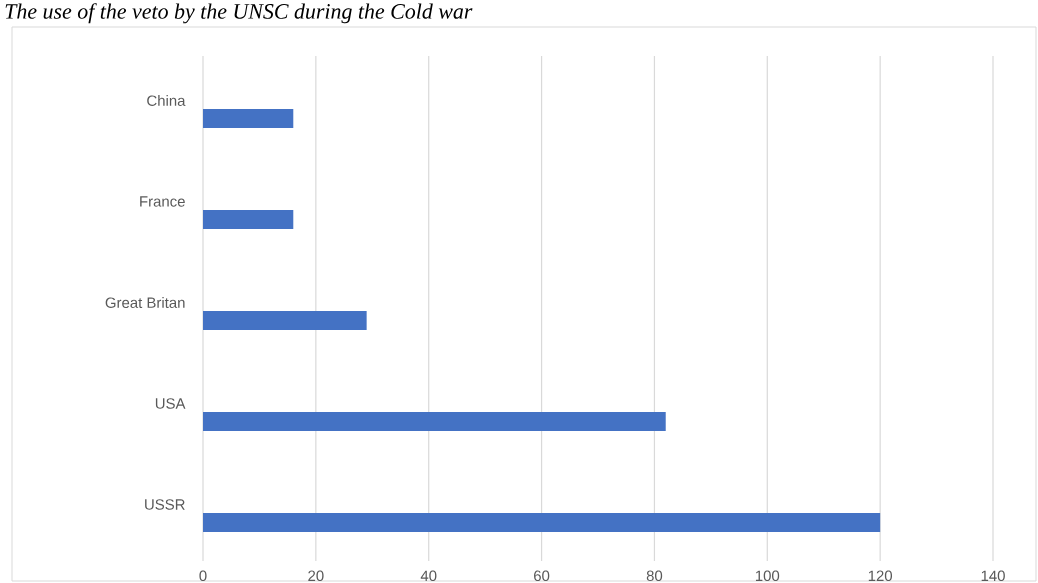  What do you see at coordinates (654, 576) in the screenshot?
I see `x-tick-label: 80` at bounding box center [654, 576].